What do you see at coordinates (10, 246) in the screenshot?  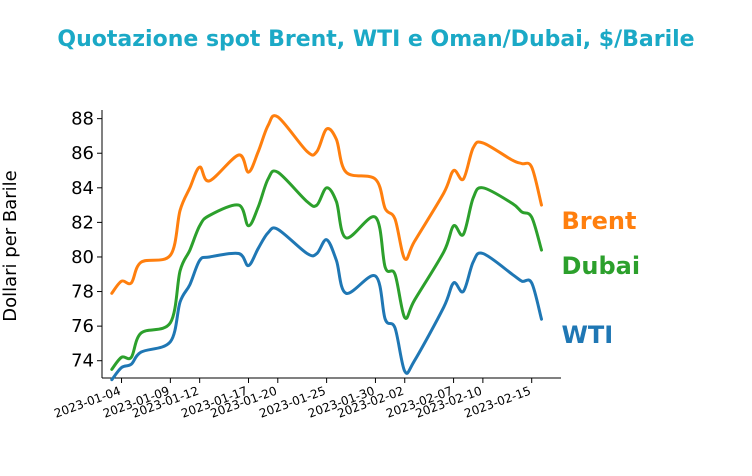 I see `y-axis-label: Dollari per Barile` at bounding box center [10, 246].